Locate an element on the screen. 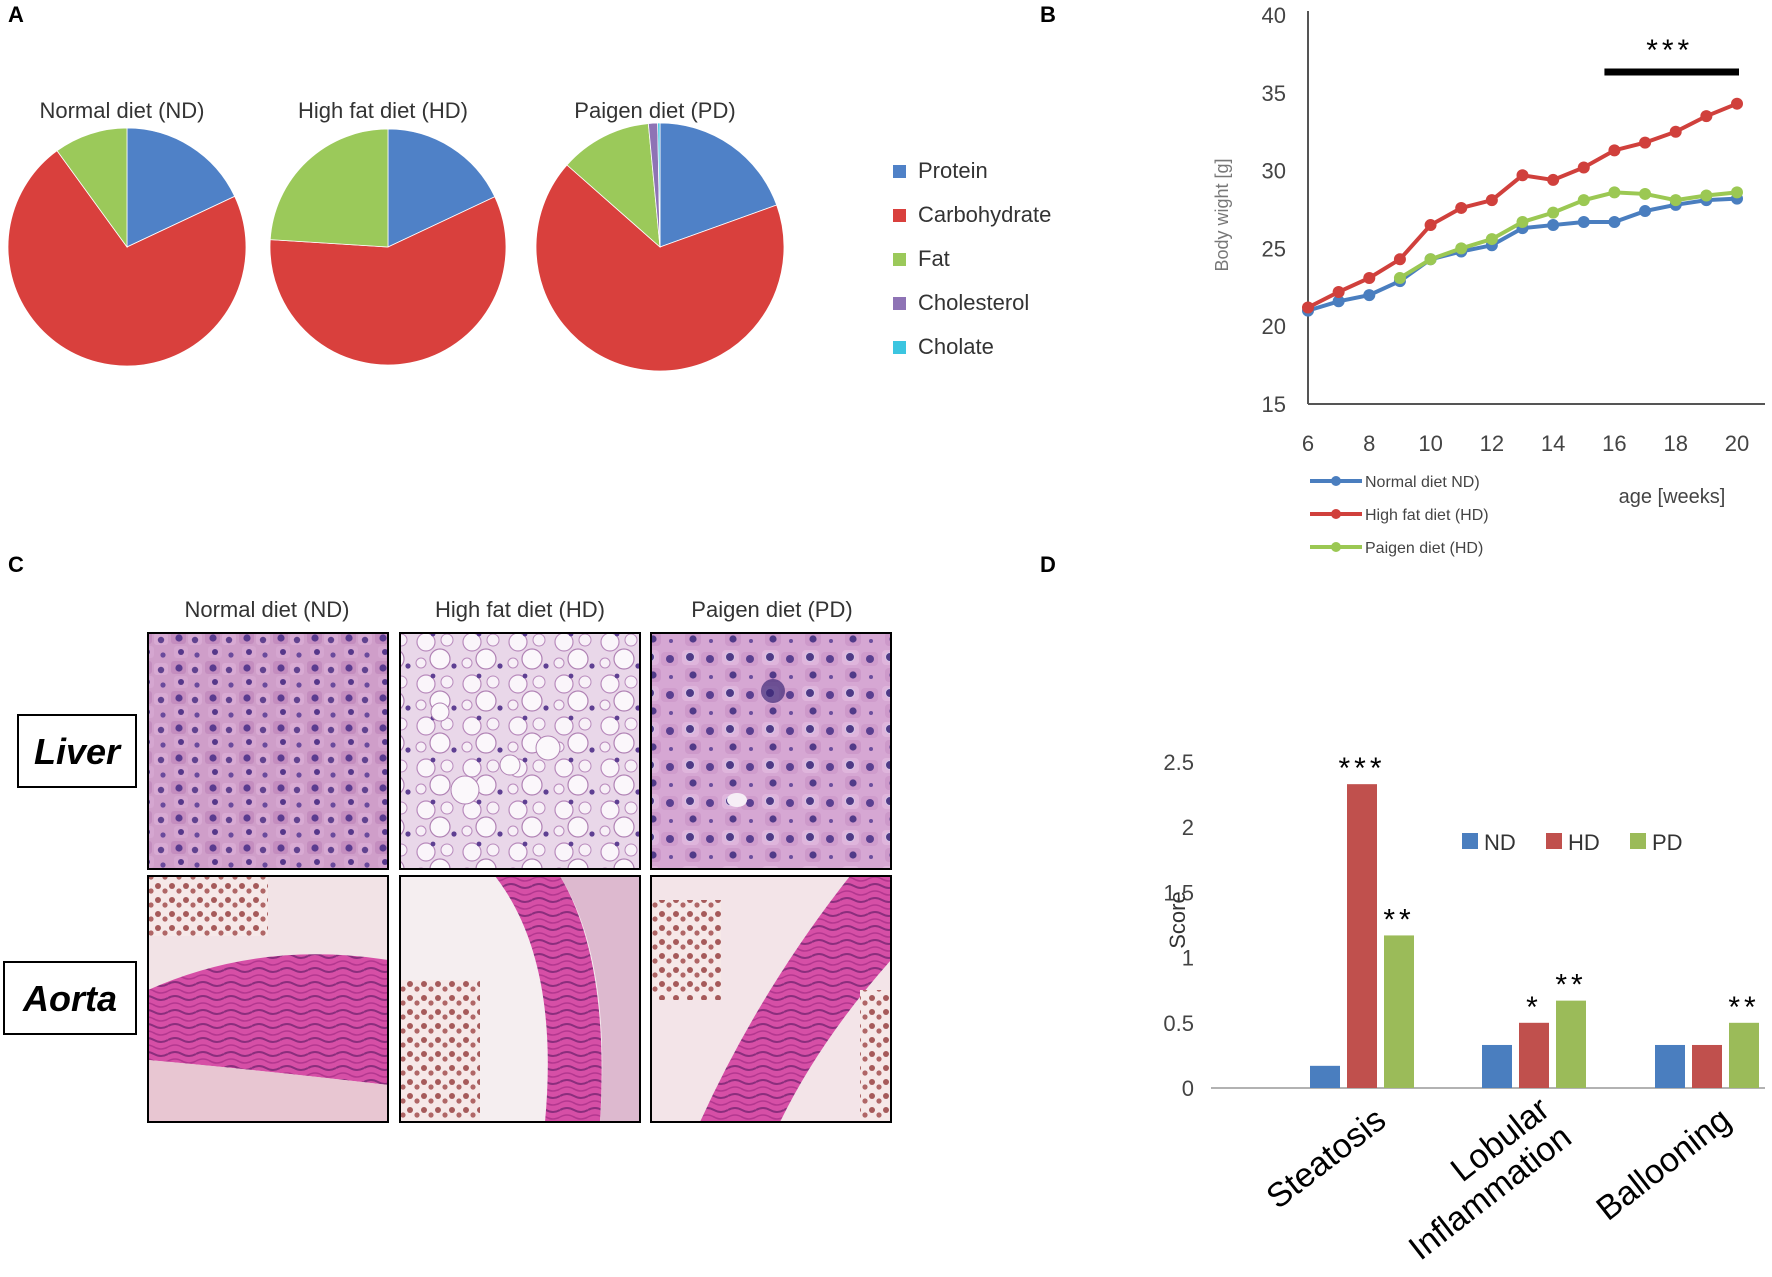  legend-swatch-pd is located at coordinates (1638, 841).